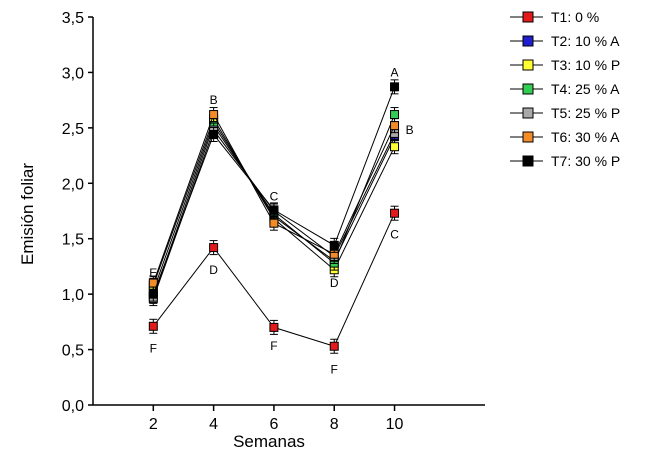 This screenshot has width=650, height=461. What do you see at coordinates (153, 273) in the screenshot?
I see `significance-letter: E` at bounding box center [153, 273].